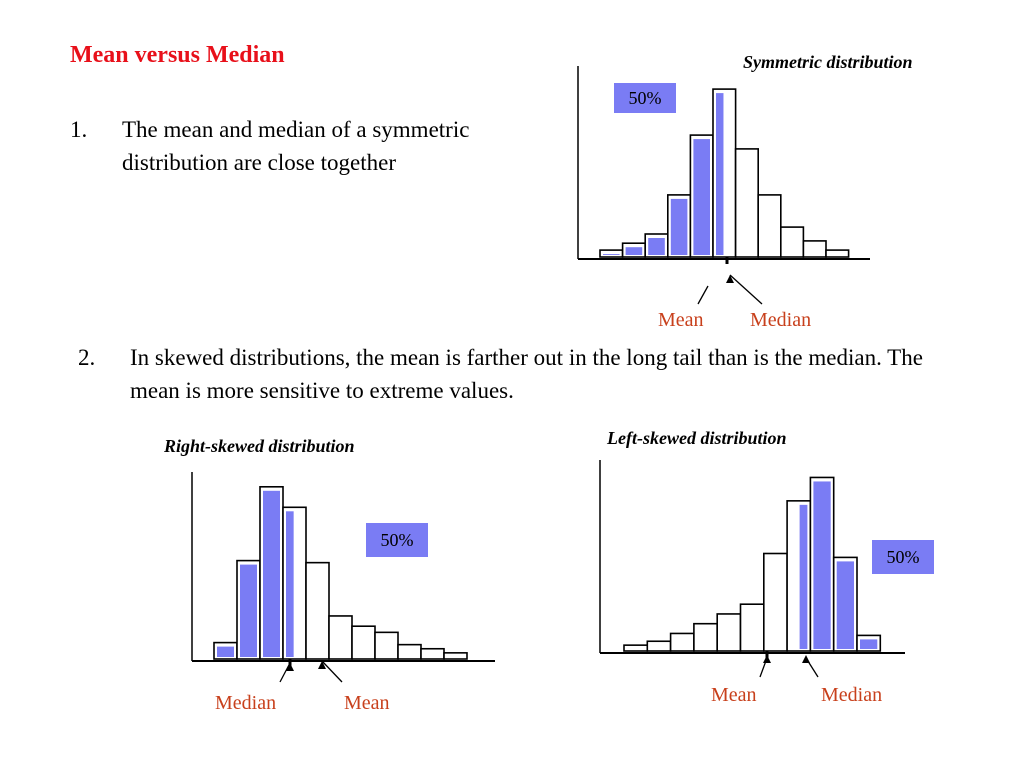 The width and height of the screenshot is (1024, 768). I want to click on symmetric-histogram: 50%, so click(723, 185).